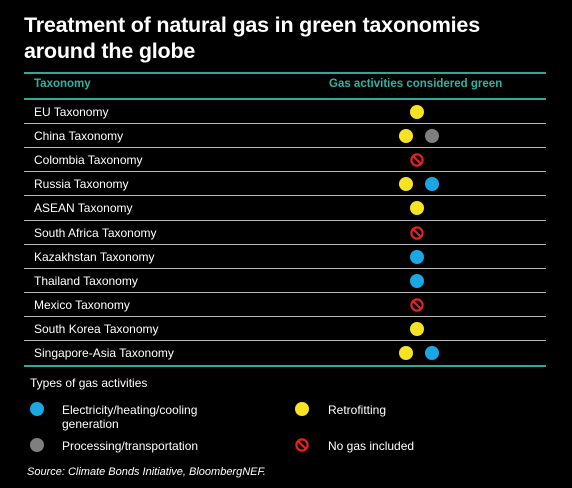 This screenshot has width=572, height=488. What do you see at coordinates (82, 304) in the screenshot?
I see `taxonomy-label: Mexico Taxonomy` at bounding box center [82, 304].